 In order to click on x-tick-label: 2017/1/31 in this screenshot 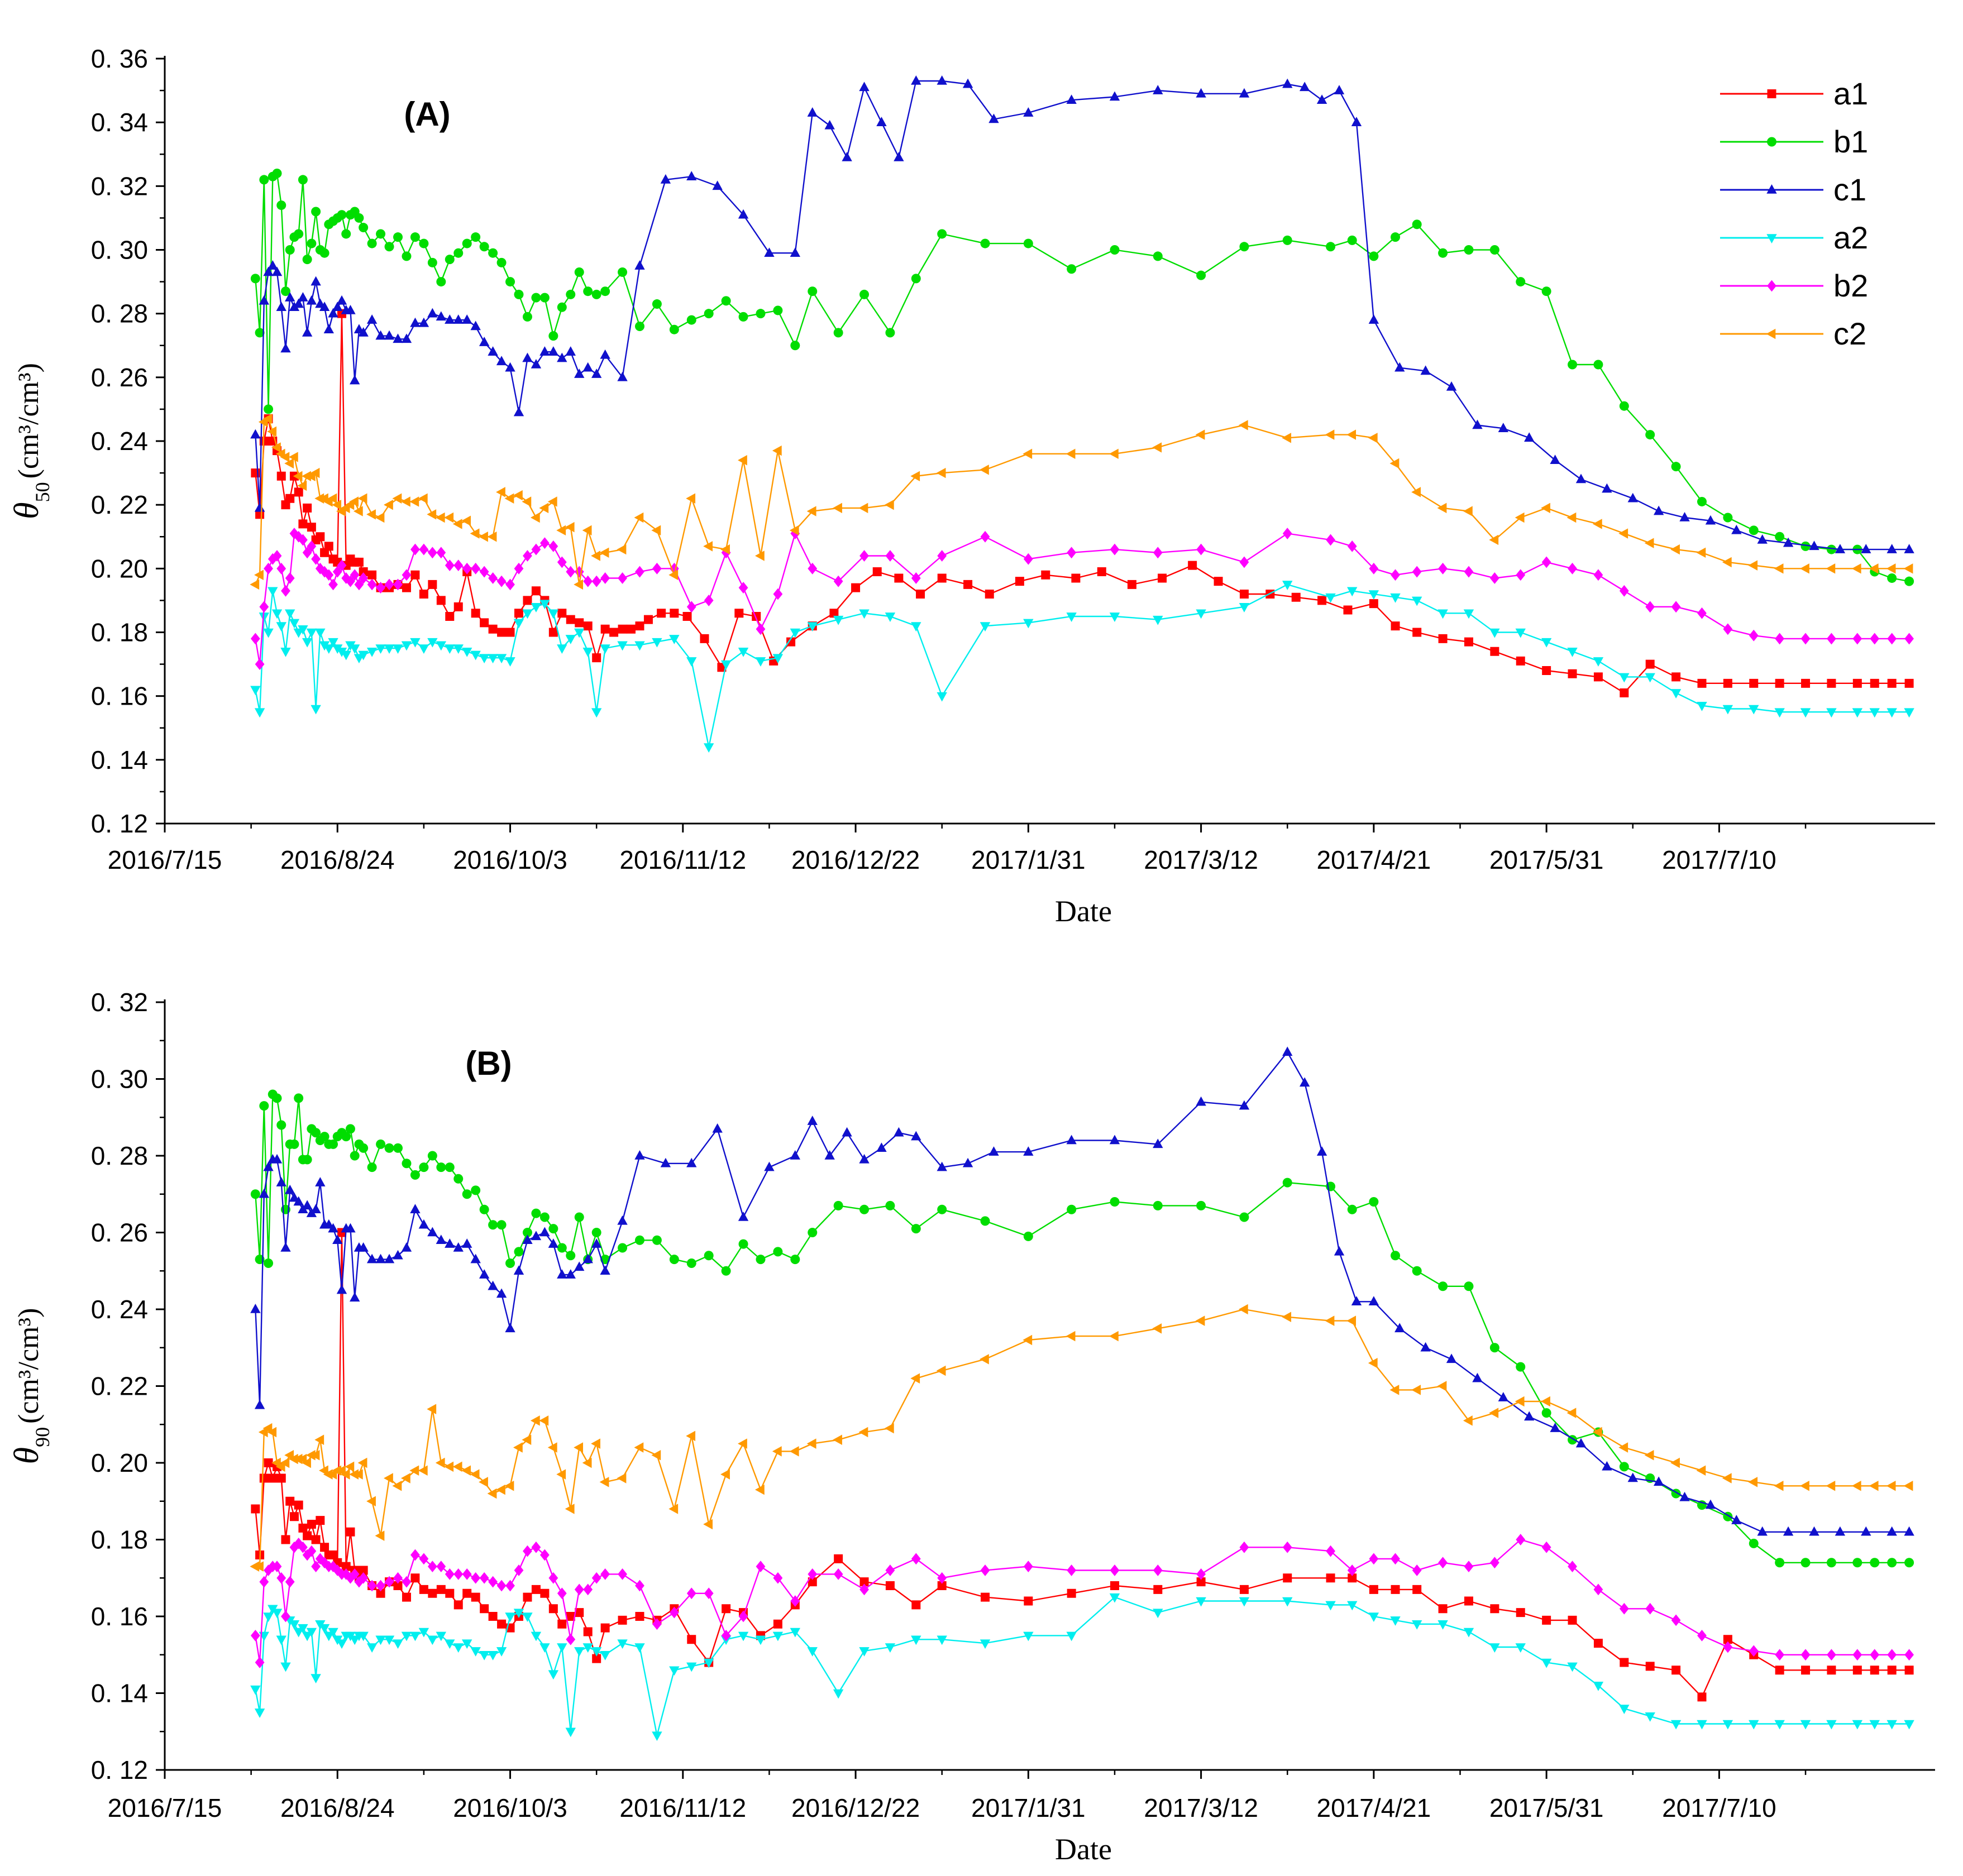, I will do `click(1028, 860)`.